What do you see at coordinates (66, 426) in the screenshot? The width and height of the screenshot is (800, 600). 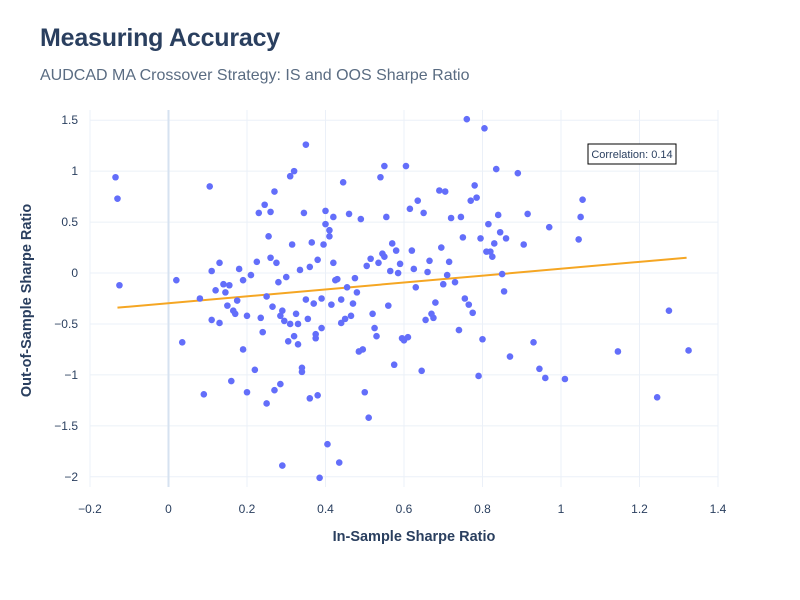 I see `y-tick-label: −1.5` at bounding box center [66, 426].